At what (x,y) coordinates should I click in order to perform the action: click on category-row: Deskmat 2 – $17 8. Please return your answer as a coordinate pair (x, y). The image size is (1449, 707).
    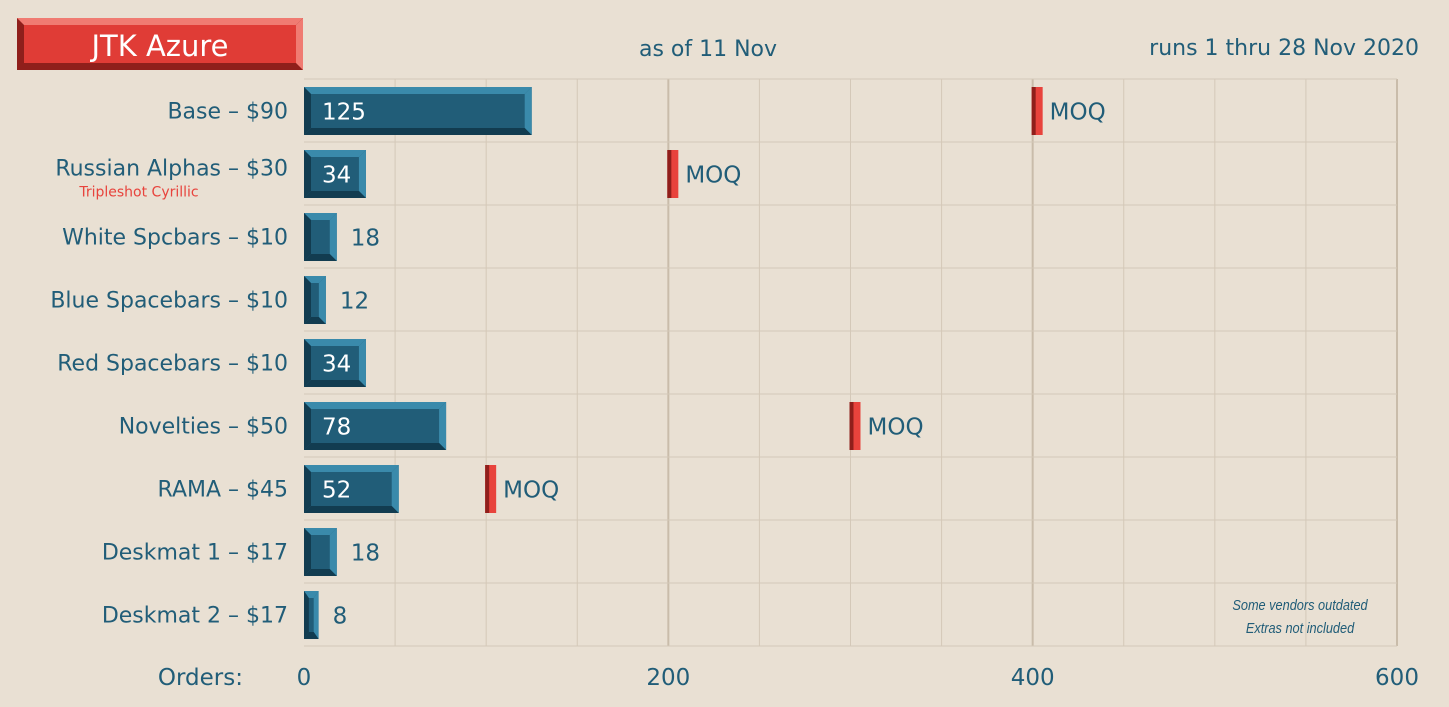
    Looking at the image, I should click on (224, 615).